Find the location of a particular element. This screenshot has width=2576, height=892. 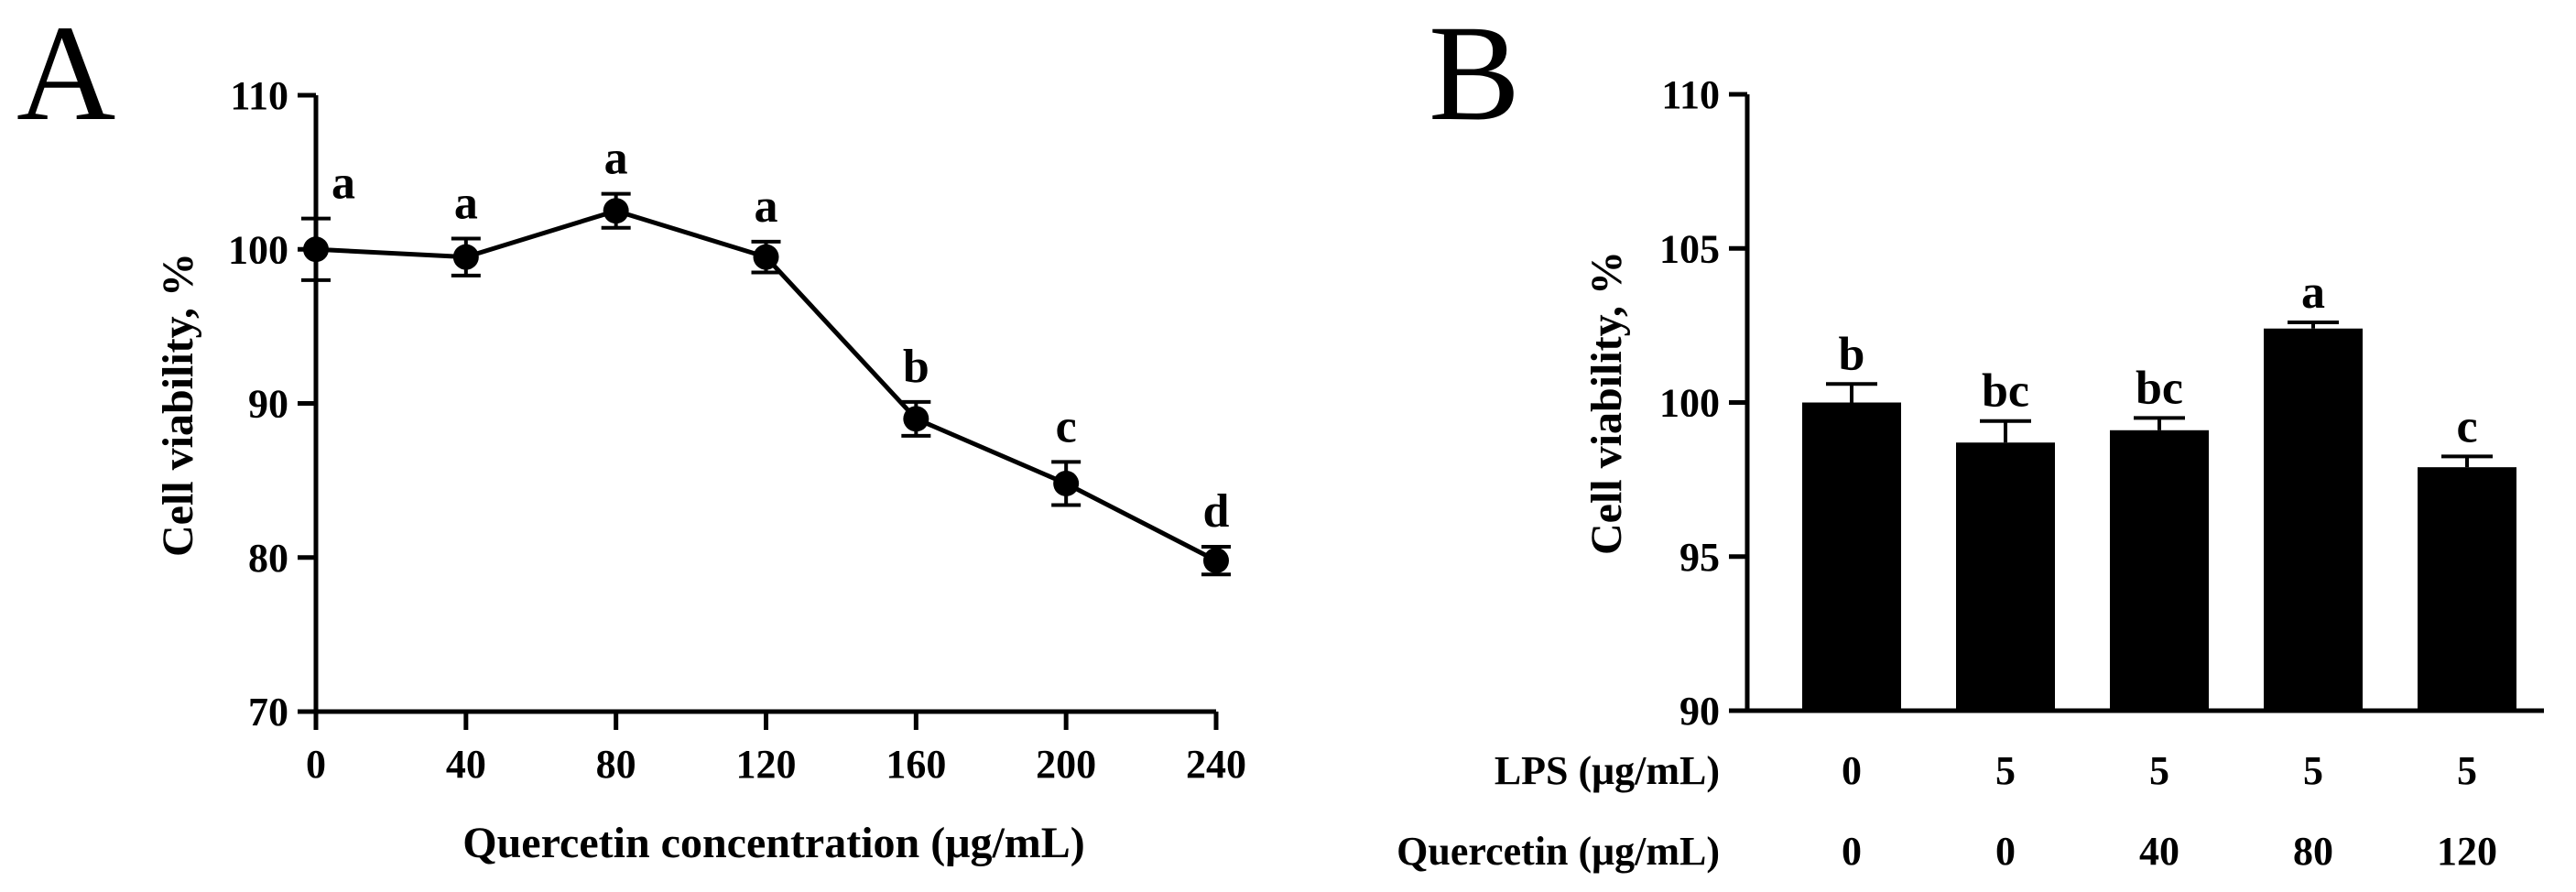

y-tick-label-b: 95 is located at coordinates (1699, 557).